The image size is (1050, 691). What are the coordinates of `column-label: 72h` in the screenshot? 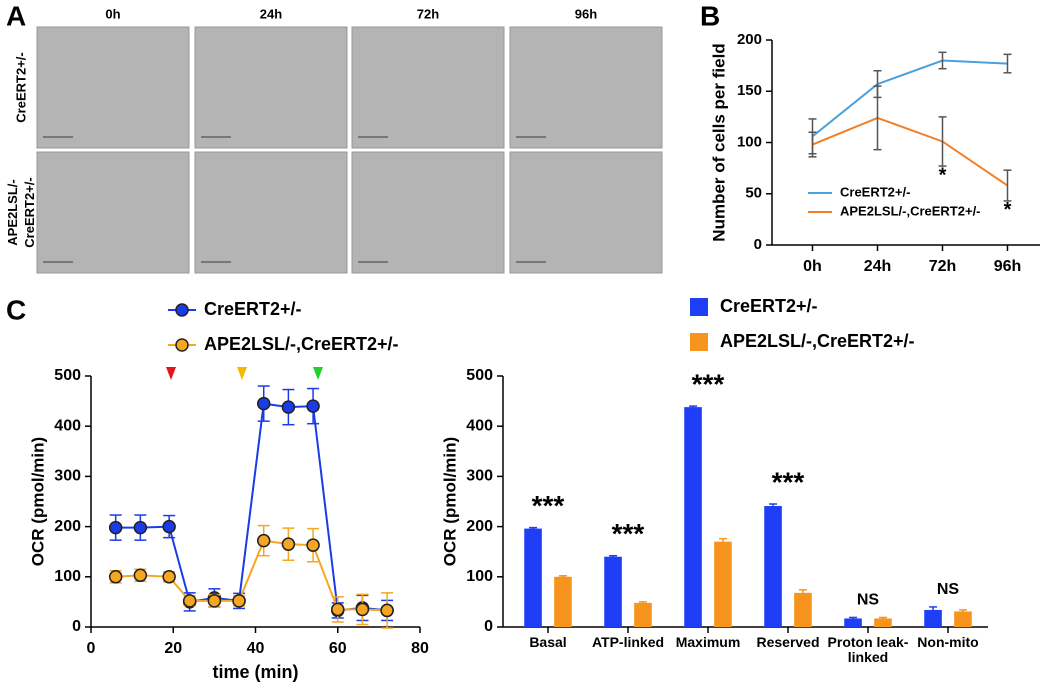 It's located at (428, 13).